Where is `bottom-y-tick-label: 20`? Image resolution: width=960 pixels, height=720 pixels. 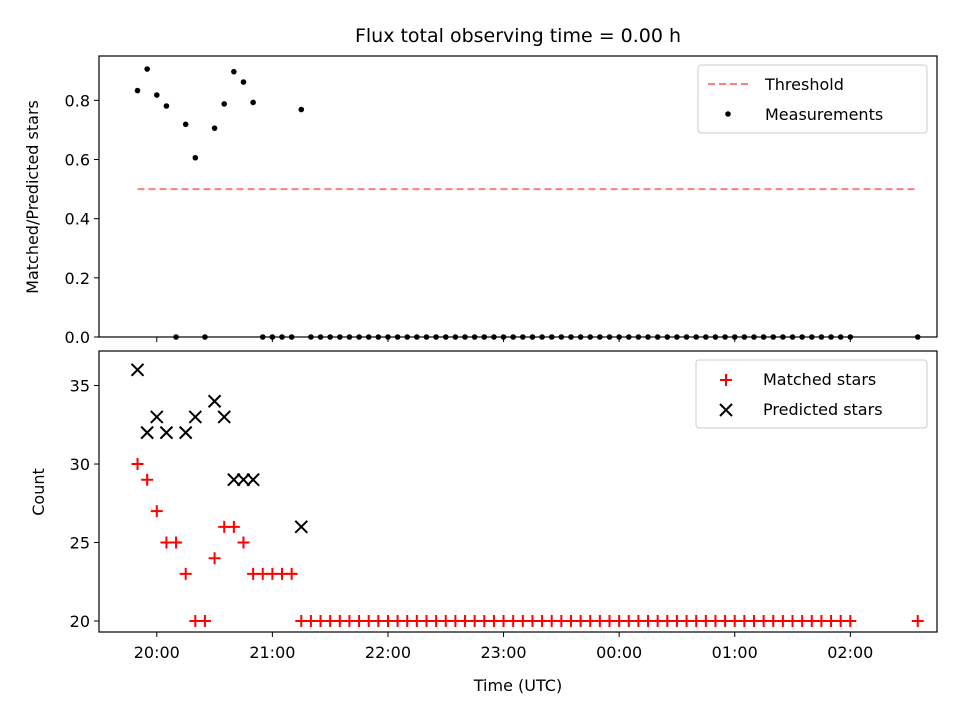
bottom-y-tick-label: 20 is located at coordinates (80, 621).